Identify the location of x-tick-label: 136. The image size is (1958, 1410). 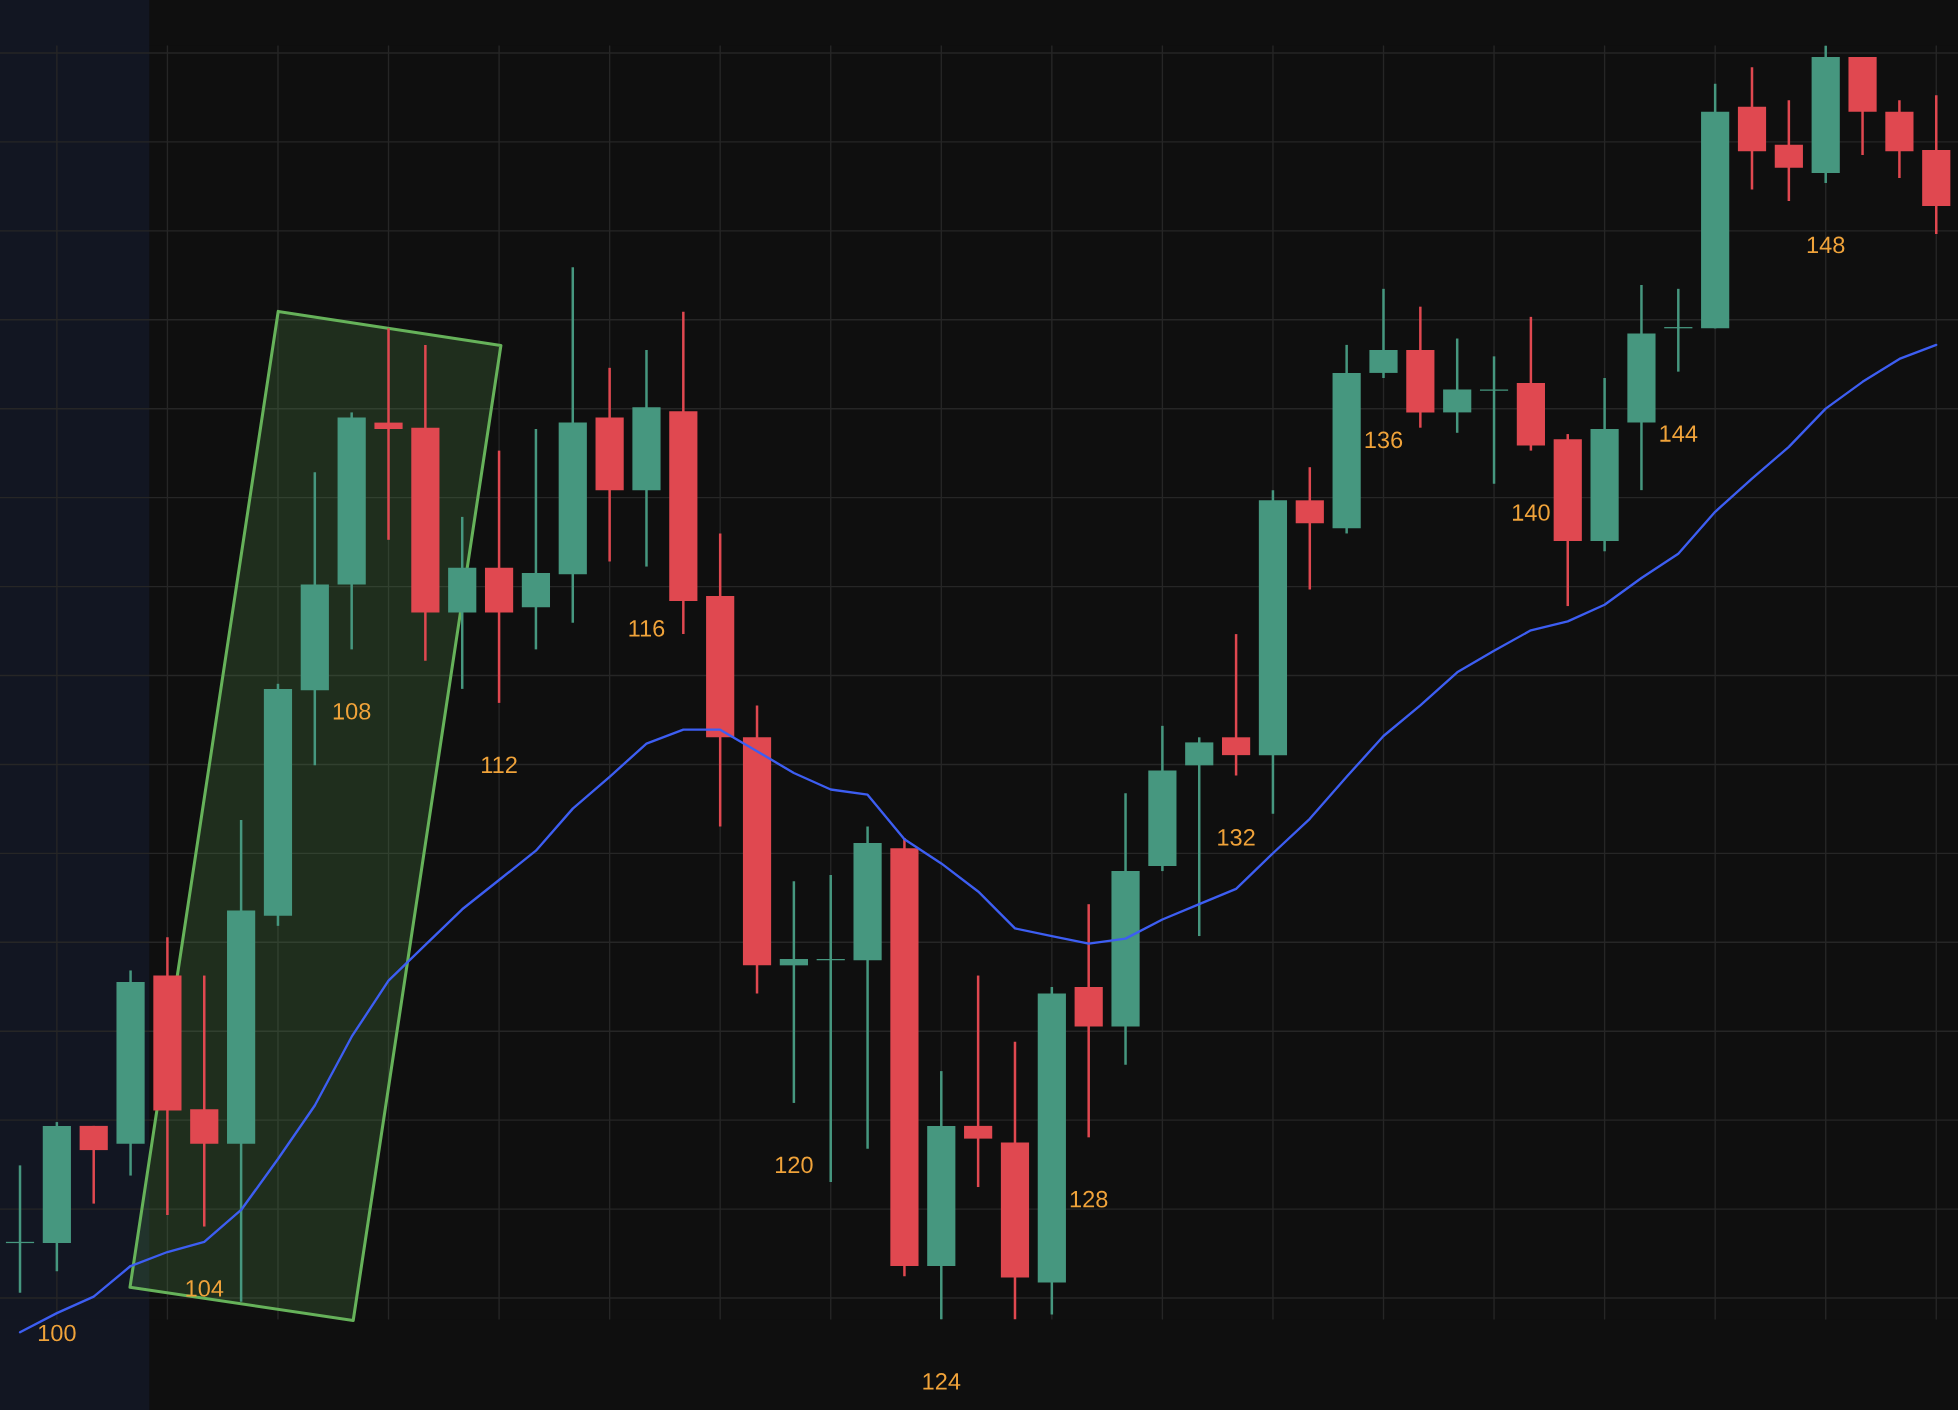
(1384, 440).